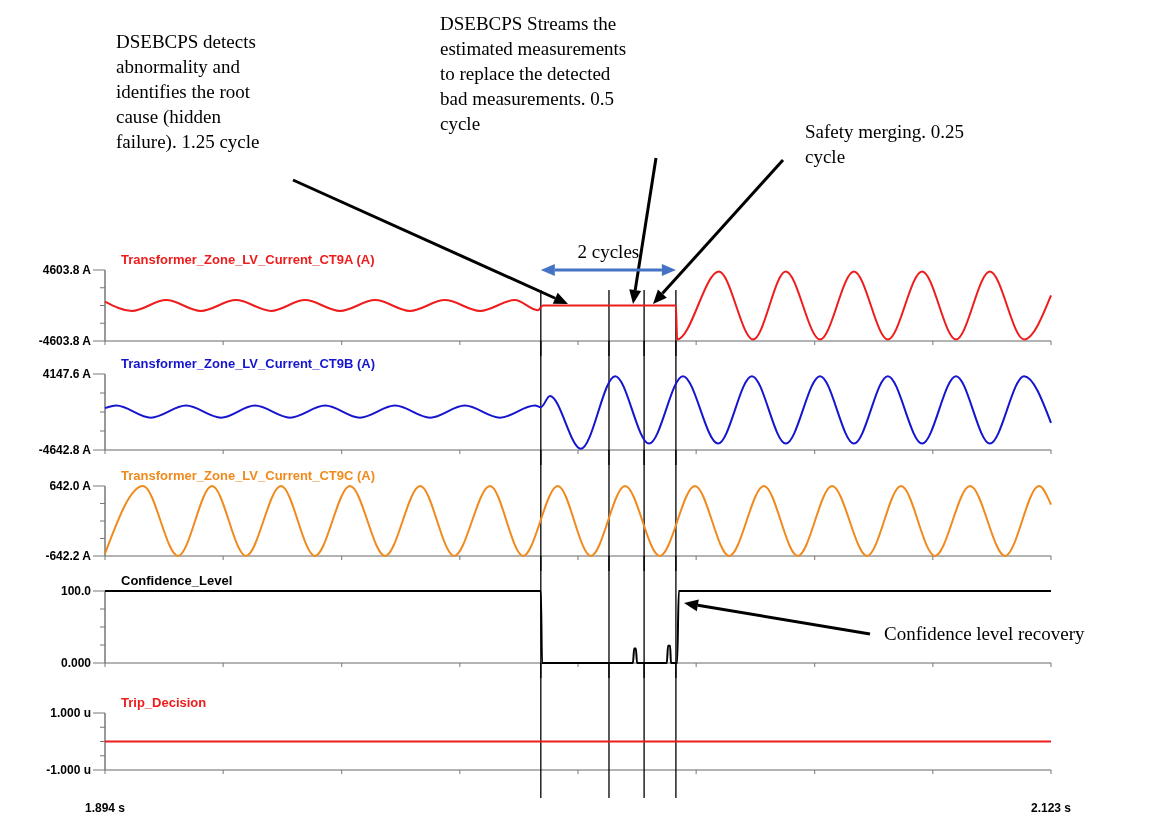 The width and height of the screenshot is (1170, 814). Describe the element at coordinates (70, 713) in the screenshot. I see `y-tick-label: 1.000 u` at that location.